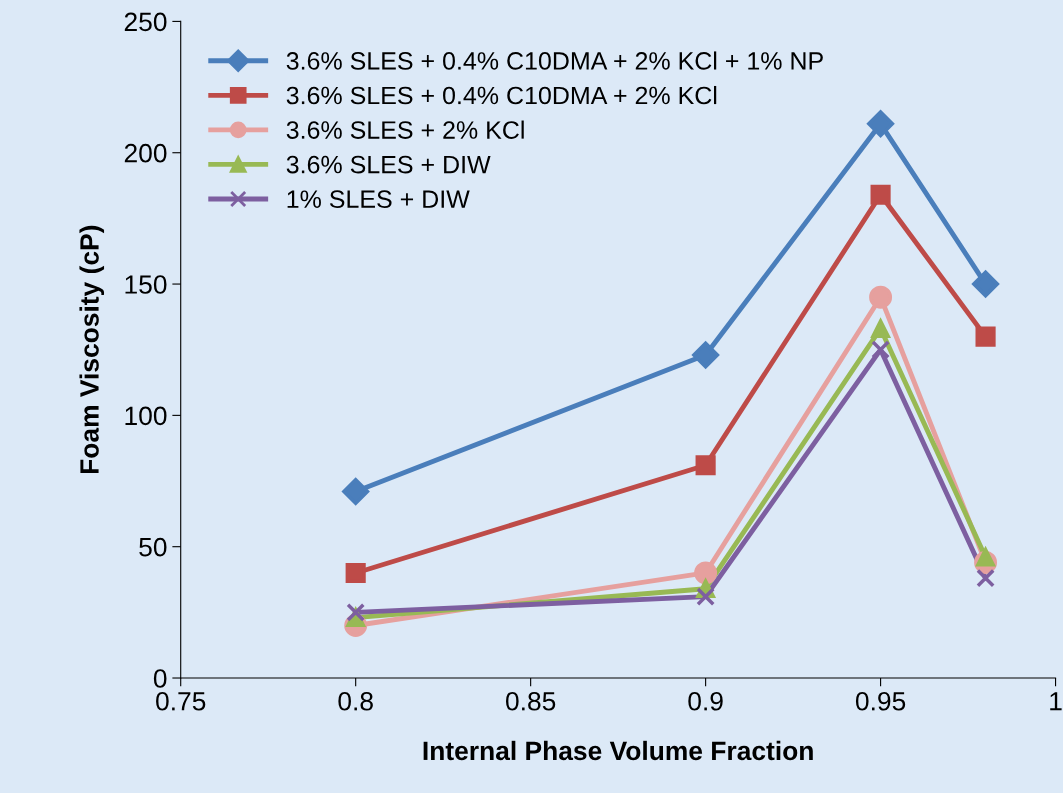 The height and width of the screenshot is (793, 1063). Describe the element at coordinates (146, 284) in the screenshot. I see `y-tick-label: 150` at that location.